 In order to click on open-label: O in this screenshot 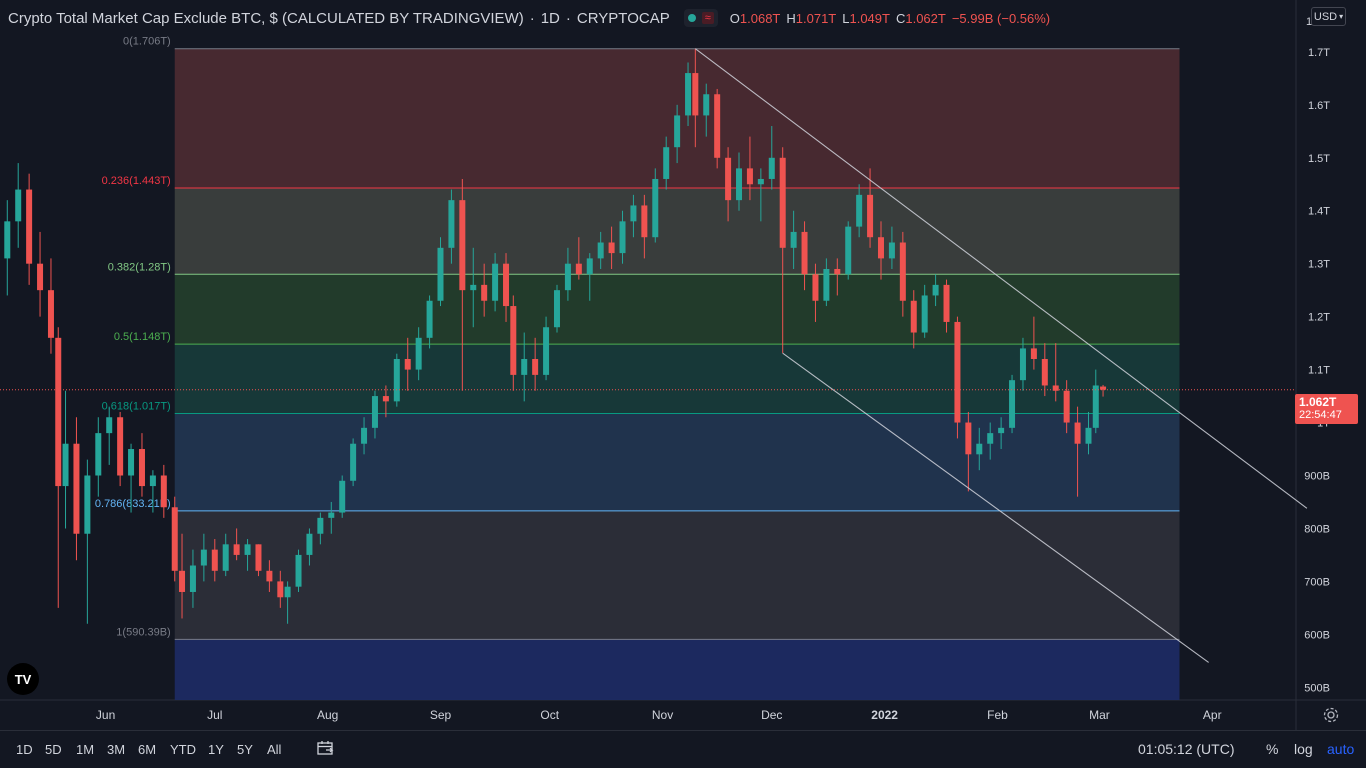, I will do `click(734, 18)`.